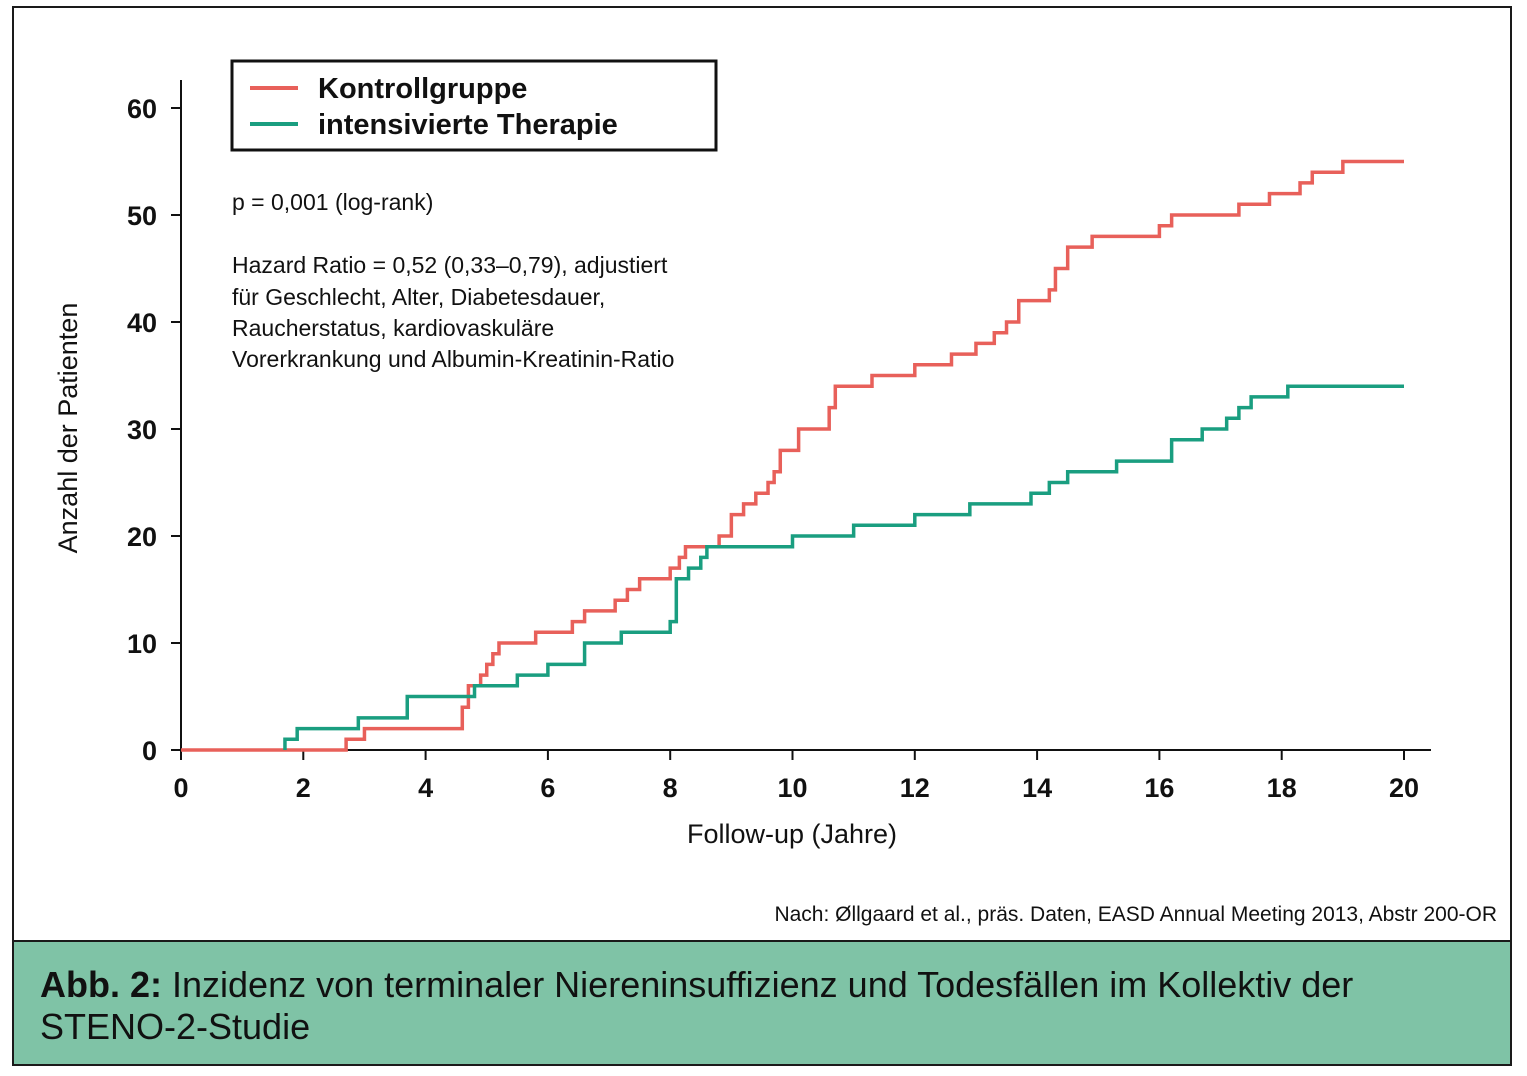 The height and width of the screenshot is (1076, 1527). What do you see at coordinates (142, 323) in the screenshot?
I see `y-tick-label: 40` at bounding box center [142, 323].